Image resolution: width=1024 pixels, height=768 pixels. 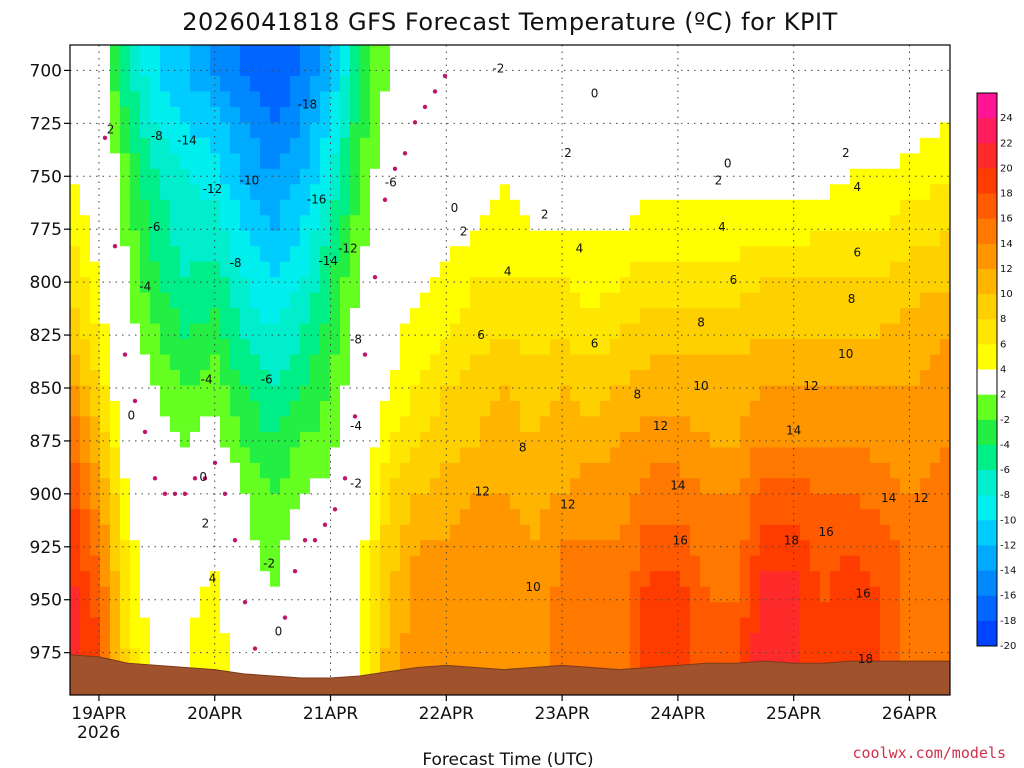 What do you see at coordinates (356, 339) in the screenshot?
I see `contour-label: -8` at bounding box center [356, 339].